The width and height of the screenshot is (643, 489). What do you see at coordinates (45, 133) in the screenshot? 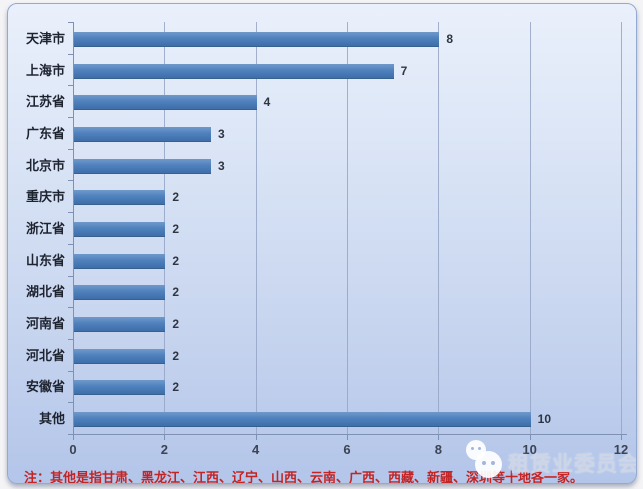
I see `category-label: 广东省` at bounding box center [45, 133].